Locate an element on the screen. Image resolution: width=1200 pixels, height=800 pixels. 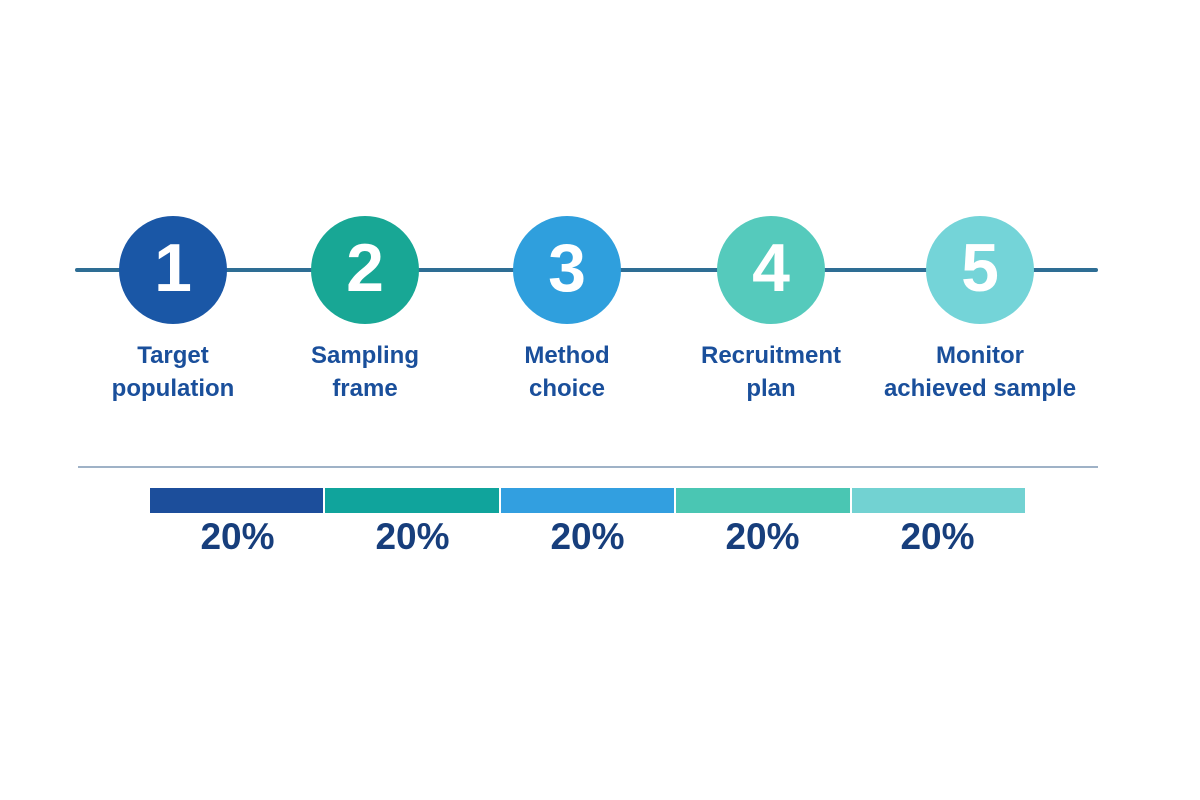
percent-label-4: 20% is located at coordinates (762, 536).